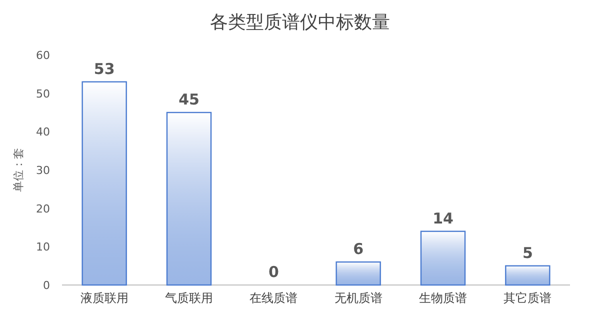 This screenshot has width=600, height=320. Describe the element at coordinates (358, 298) in the screenshot. I see `x-tick-label: 无机质谱` at that location.